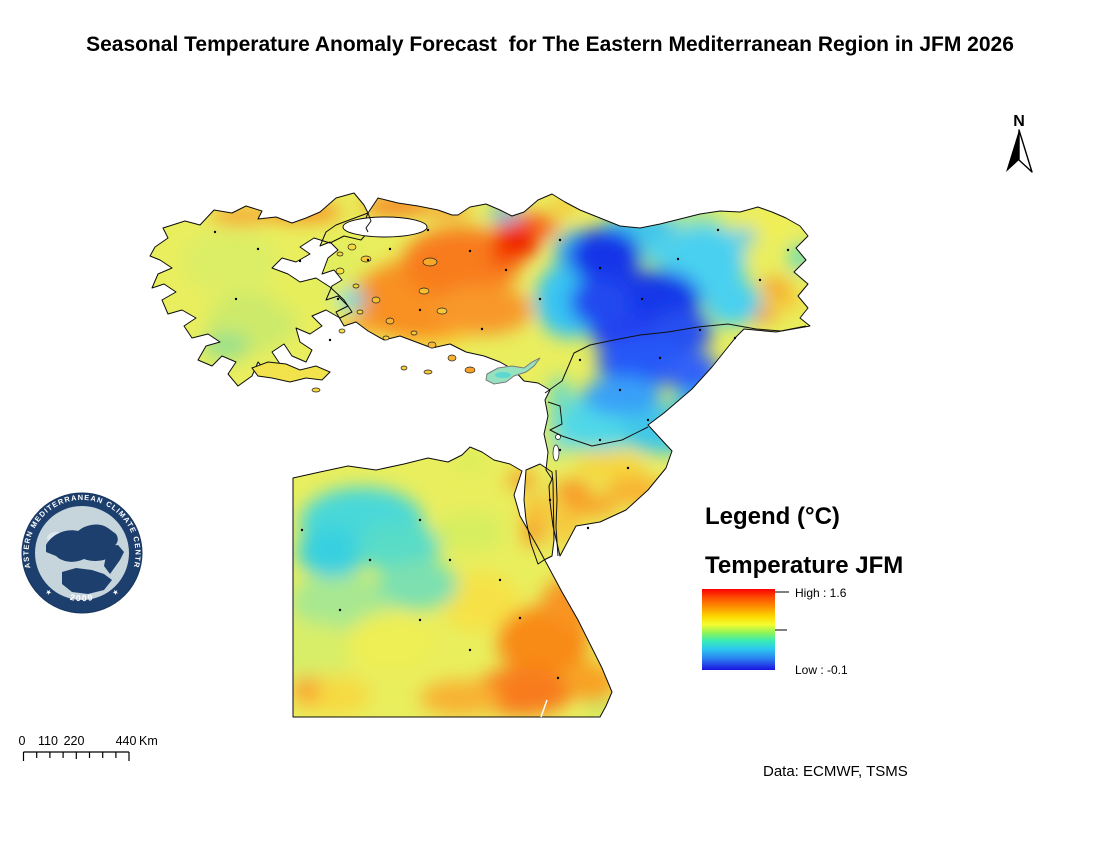 Image resolution: width=1100 pixels, height=850 pixels. Describe the element at coordinates (74, 741) in the screenshot. I see `scale-label-220: 220` at that location.